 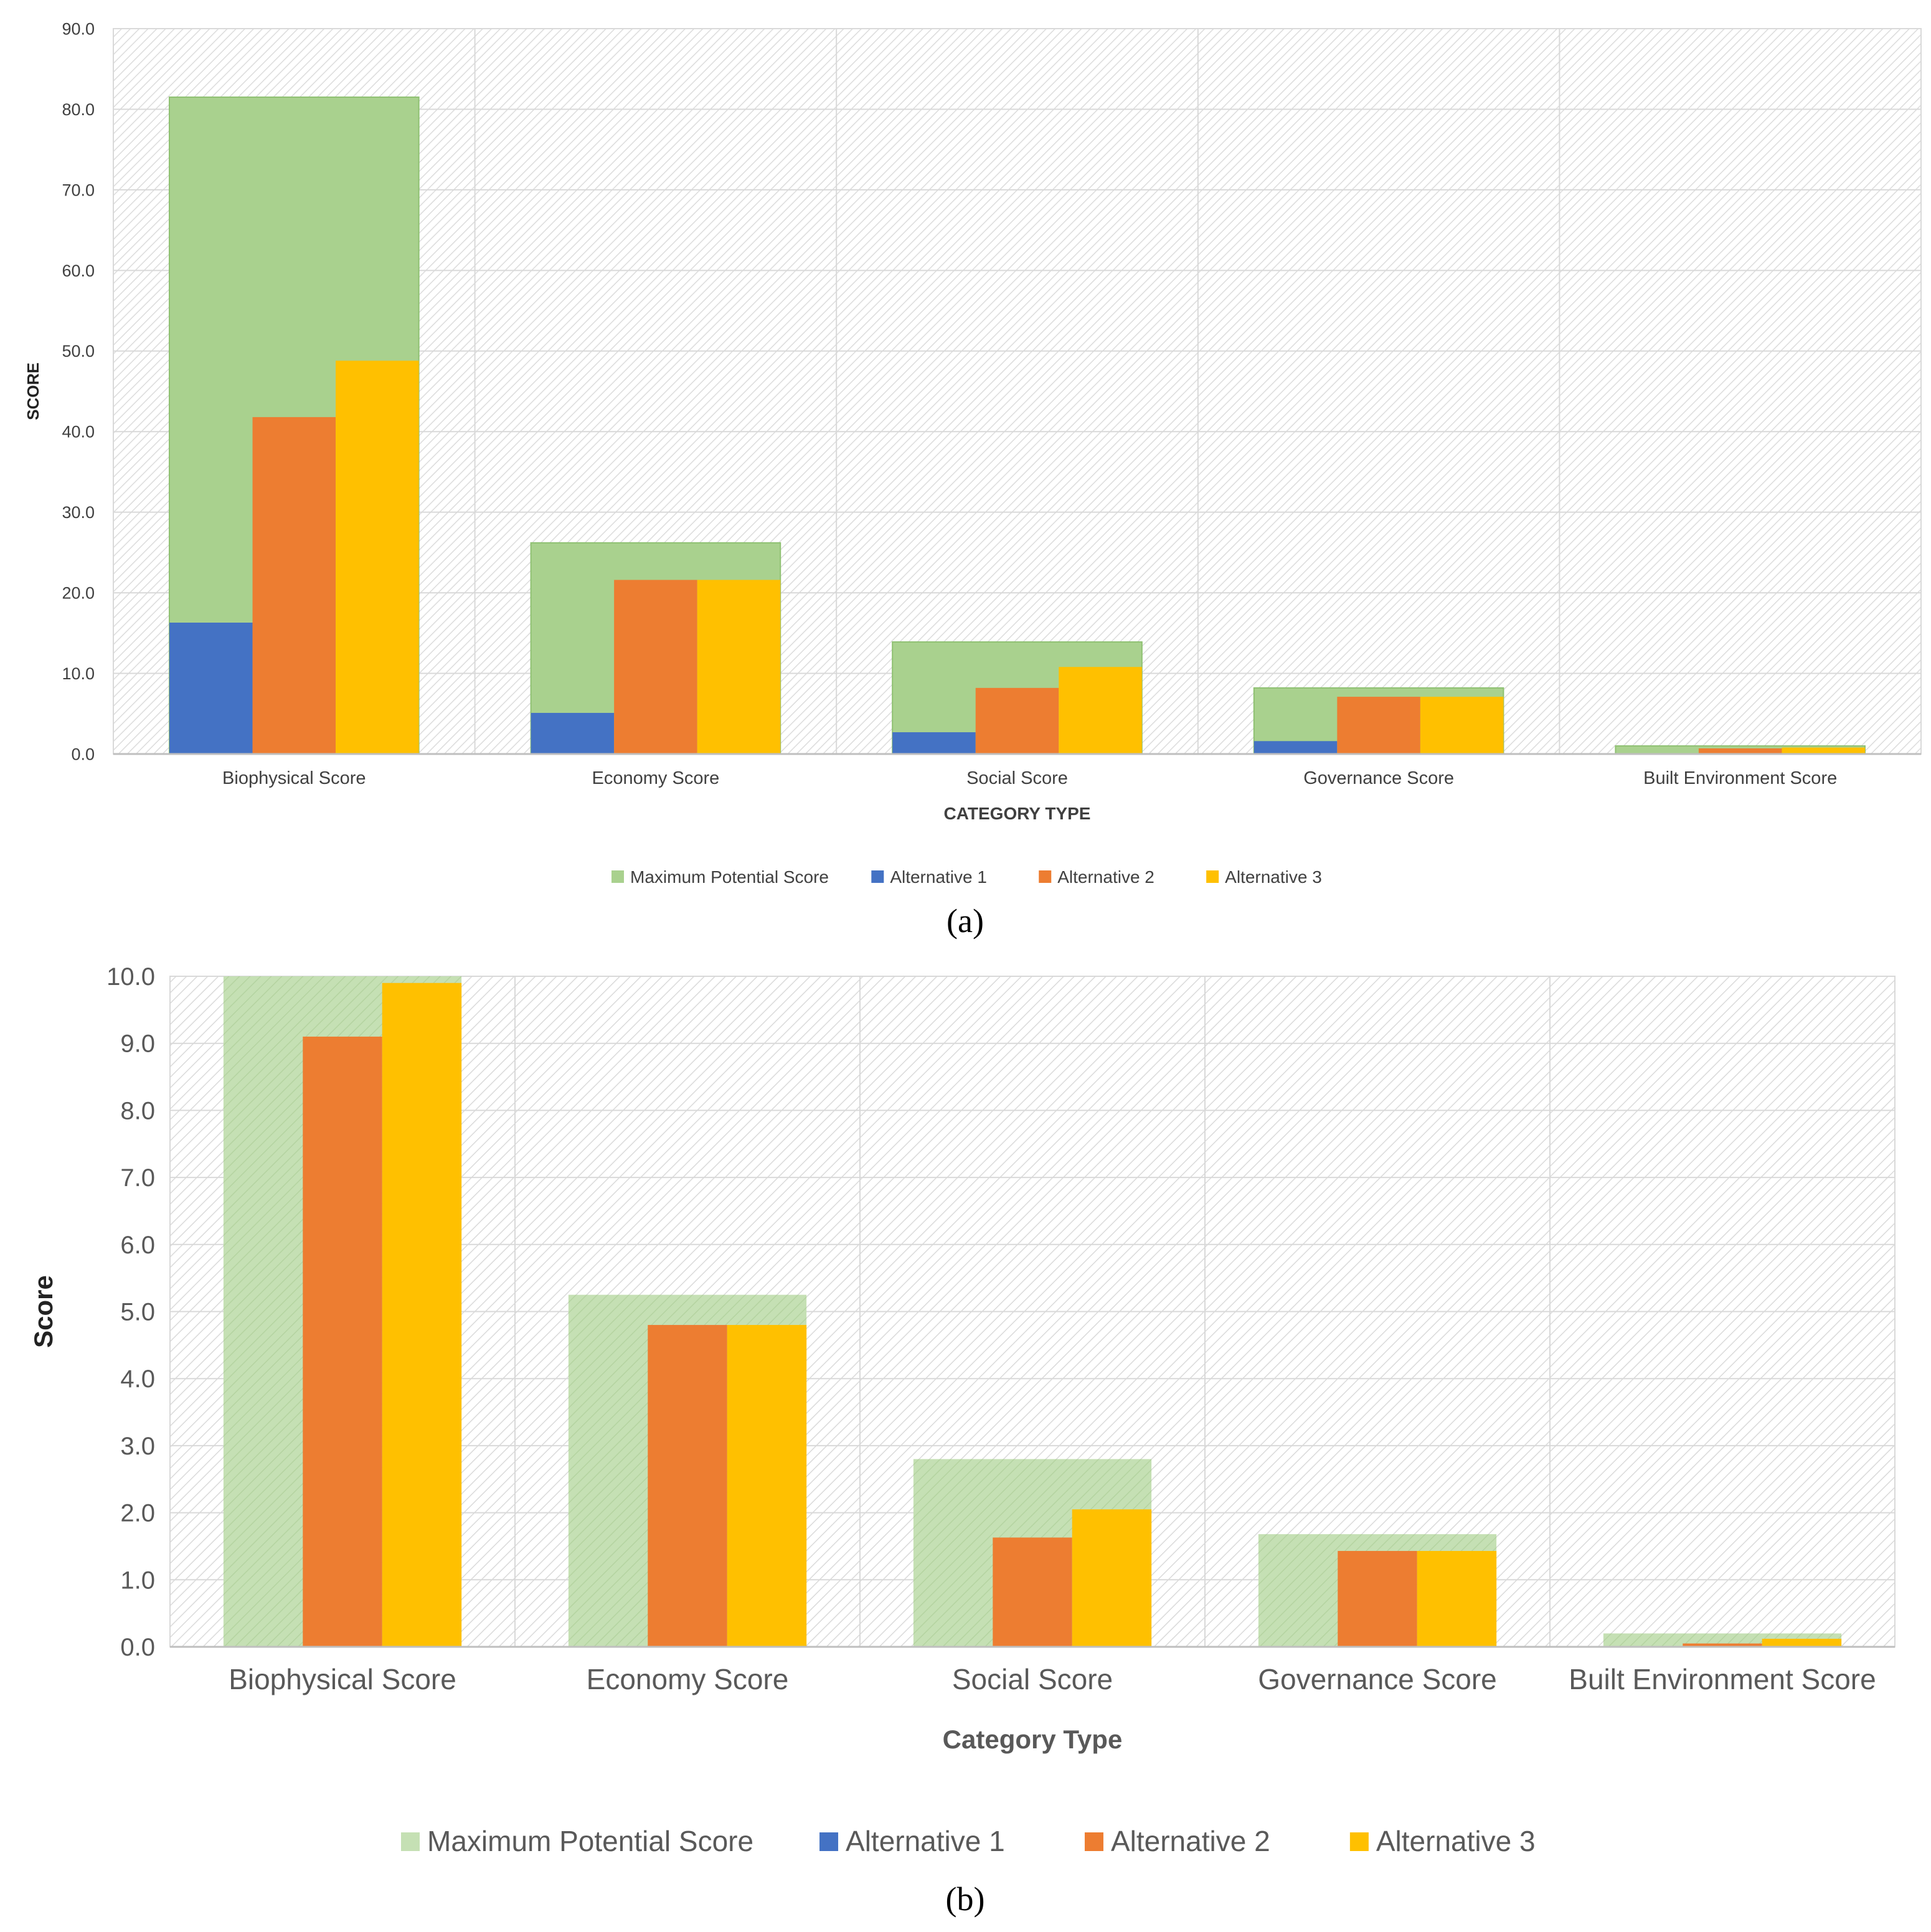 What do you see at coordinates (78, 351) in the screenshot?
I see `y-tick-label: 50.0` at bounding box center [78, 351].